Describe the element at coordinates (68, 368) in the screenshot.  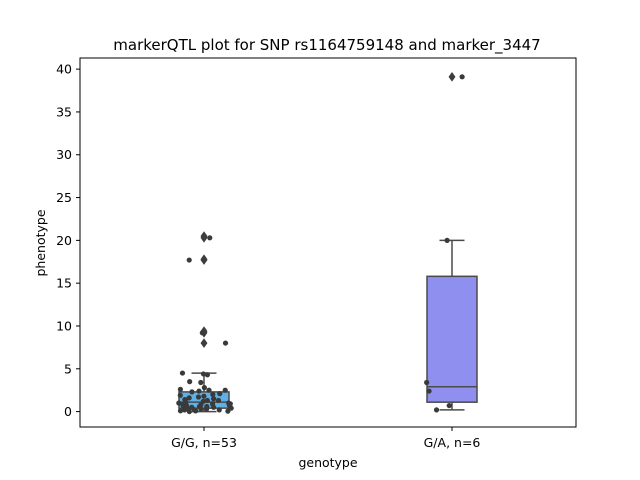
I see `y-tick-label: 5` at that location.